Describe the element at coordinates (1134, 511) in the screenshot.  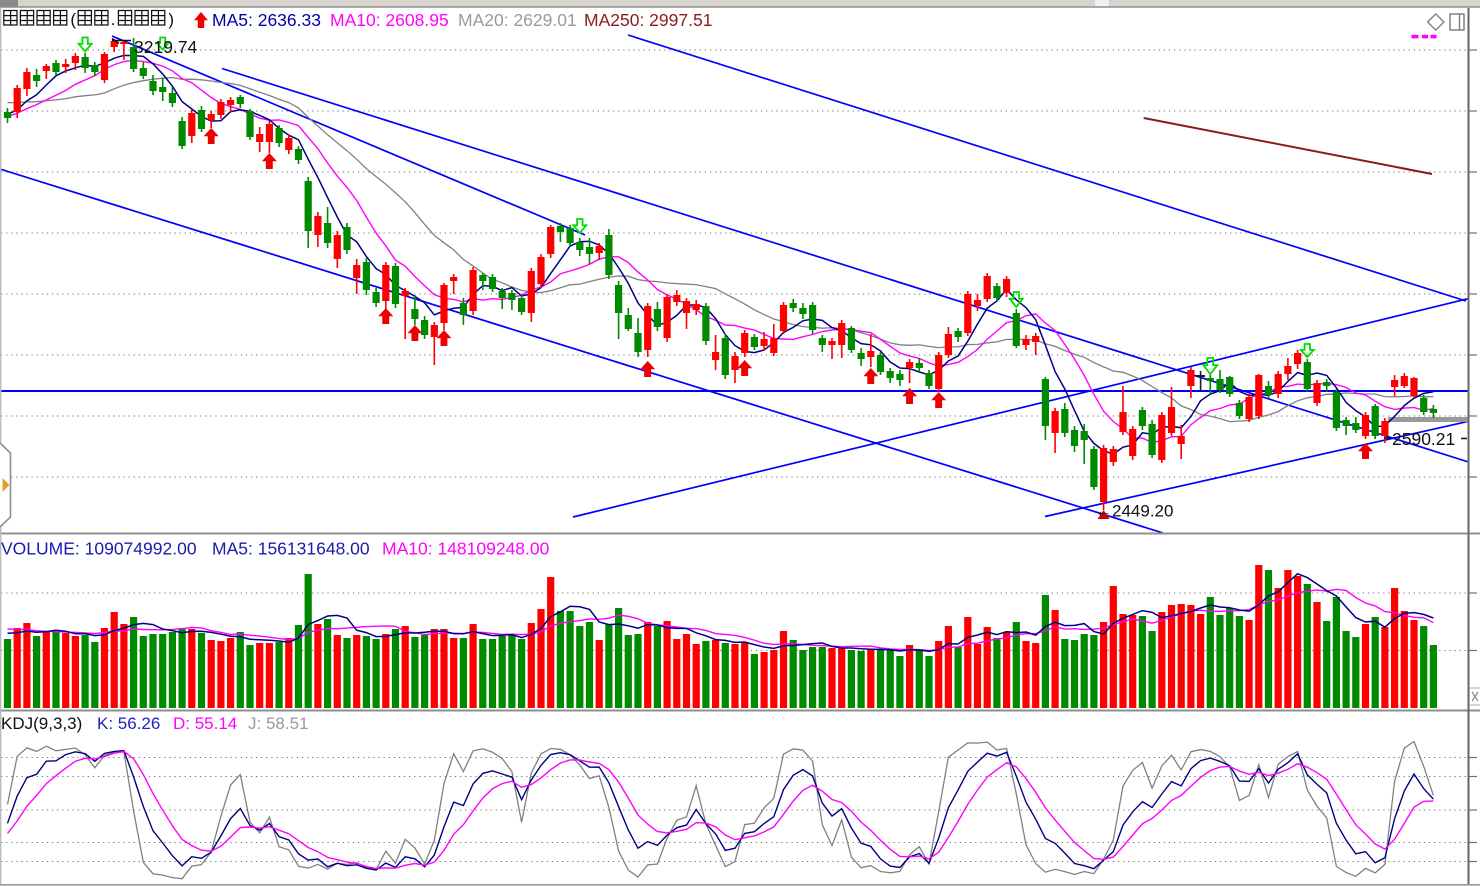
I see `svg-text: ←2449.20` at that location.